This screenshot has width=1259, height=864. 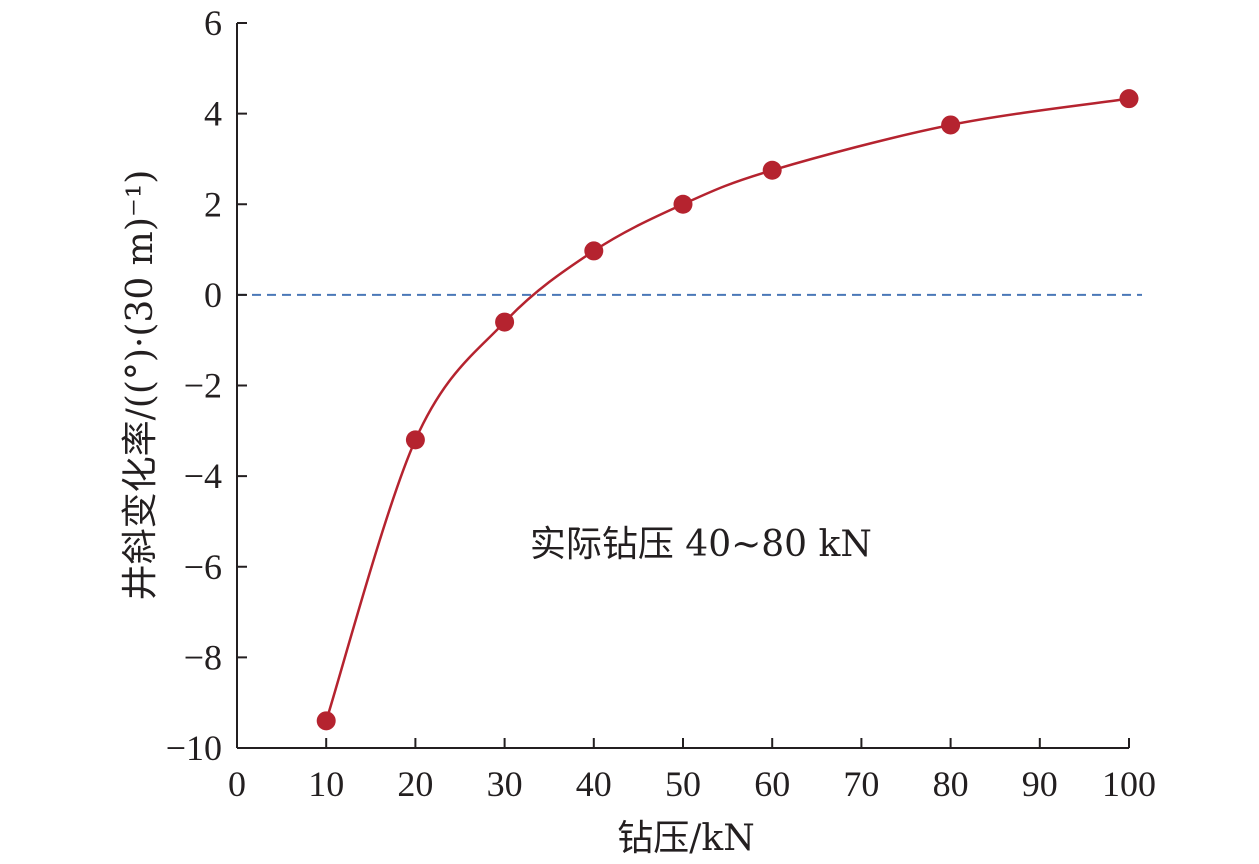 I want to click on y-tick-label: 4, so click(x=213, y=114).